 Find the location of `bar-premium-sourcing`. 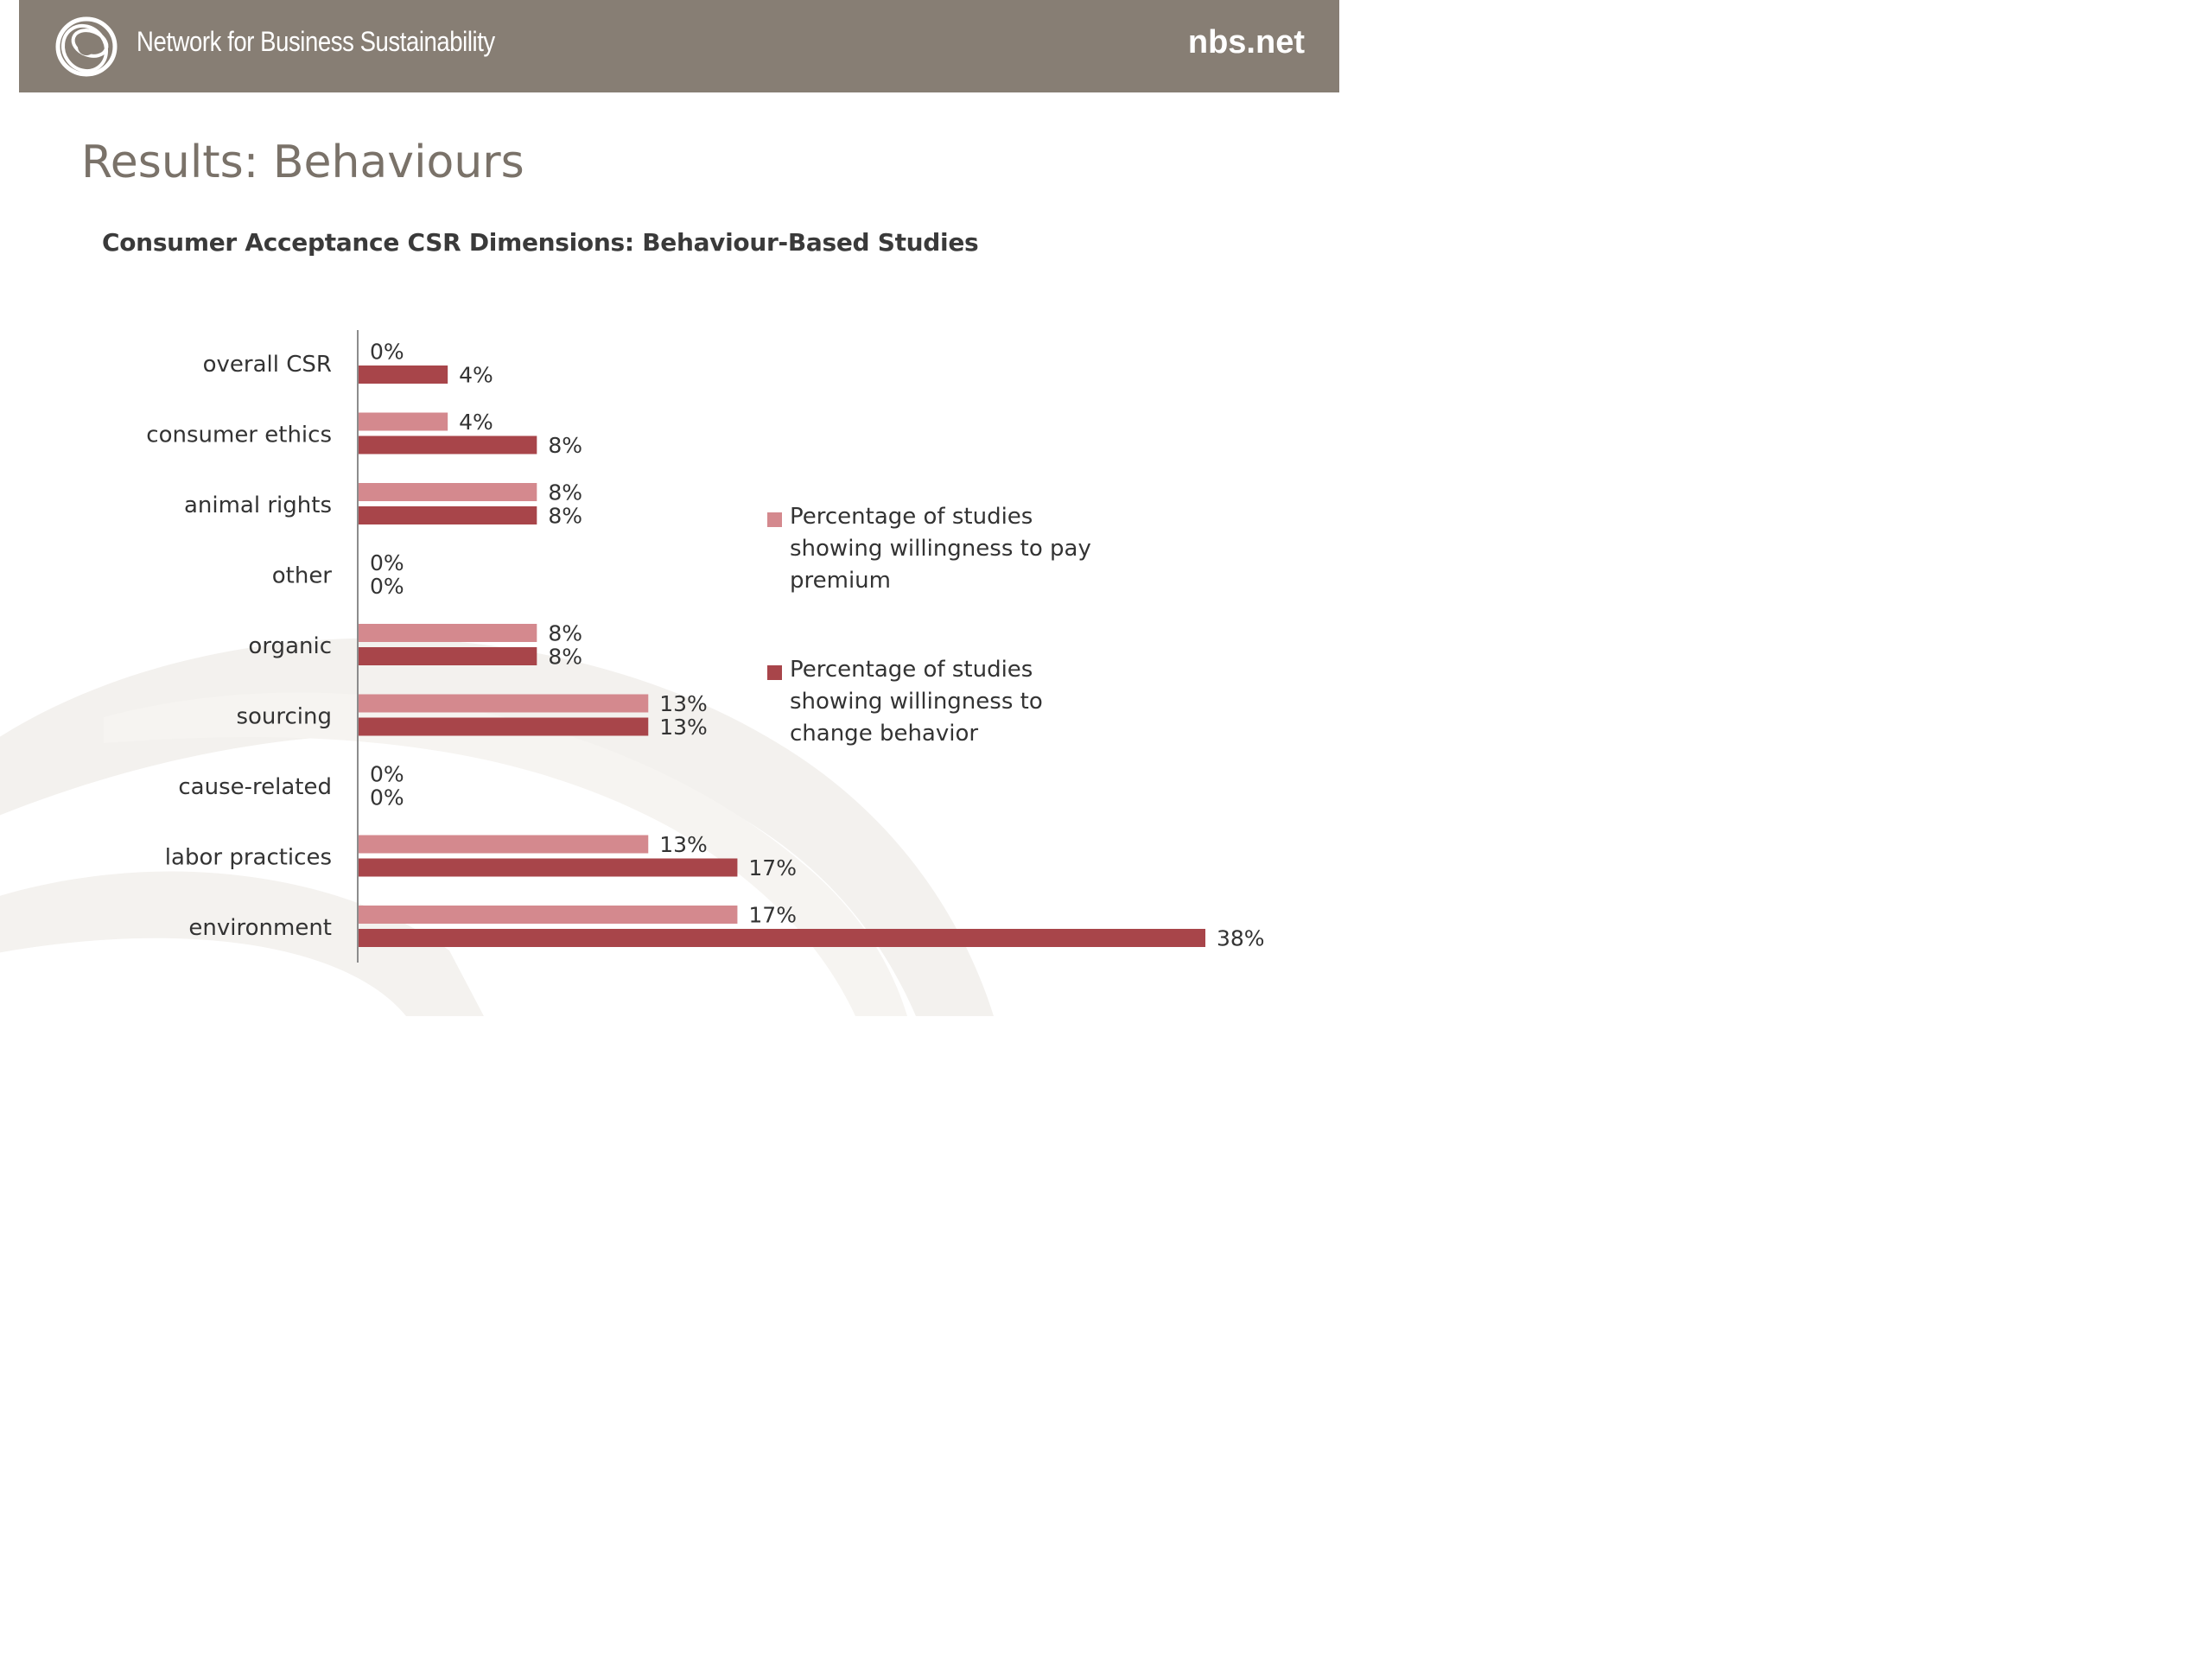

bar-premium-sourcing is located at coordinates (504, 703).